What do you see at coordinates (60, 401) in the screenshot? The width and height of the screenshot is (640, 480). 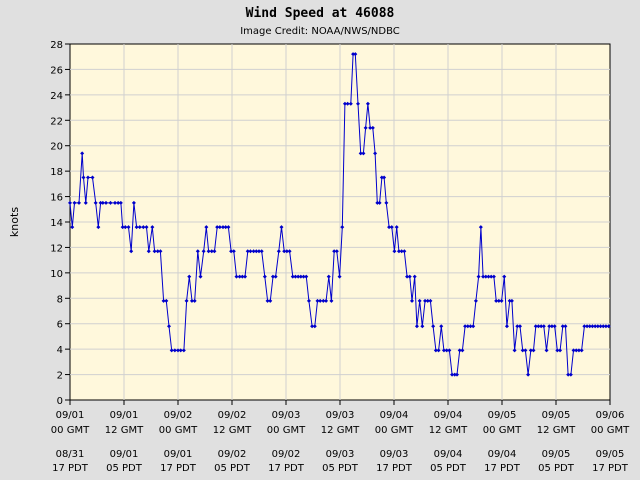 I see `y-tick-label: 0` at bounding box center [60, 401].